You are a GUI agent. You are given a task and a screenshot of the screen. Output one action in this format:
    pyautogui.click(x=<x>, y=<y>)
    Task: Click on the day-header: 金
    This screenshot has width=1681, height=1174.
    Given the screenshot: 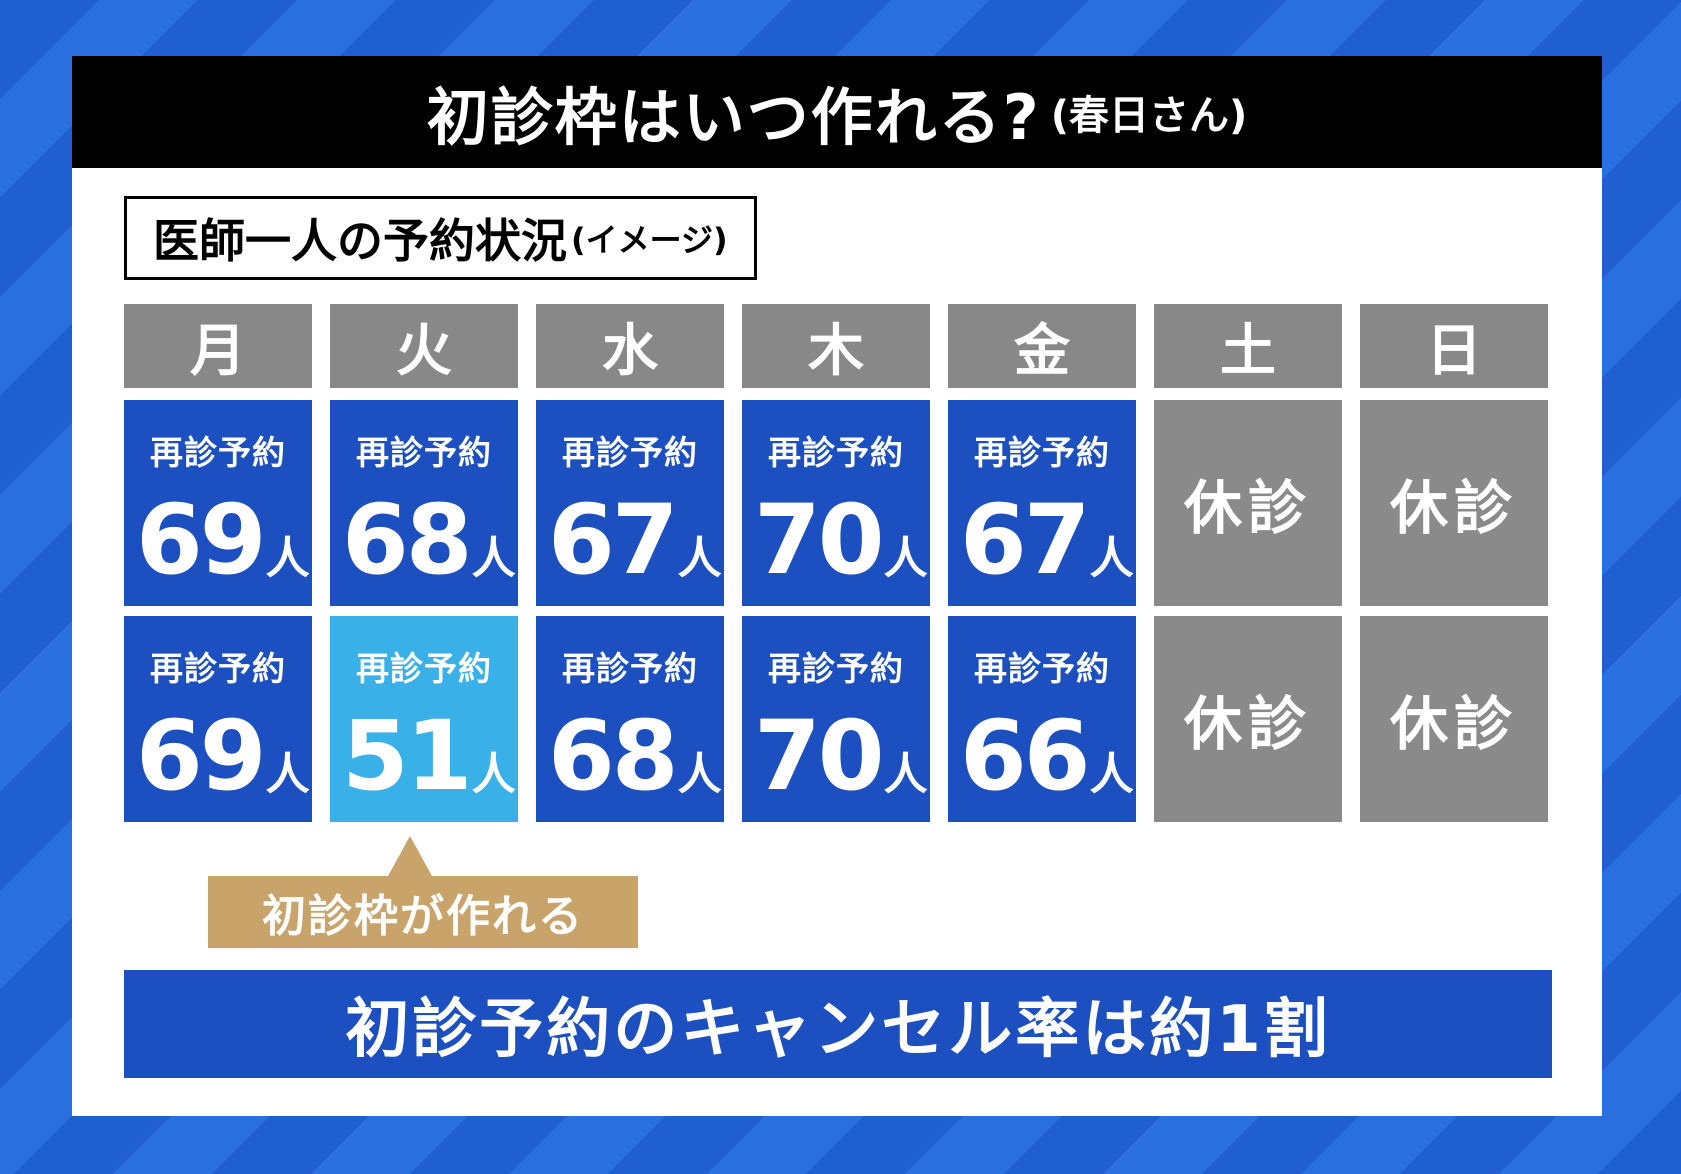 What is the action you would take?
    pyautogui.click(x=1042, y=346)
    